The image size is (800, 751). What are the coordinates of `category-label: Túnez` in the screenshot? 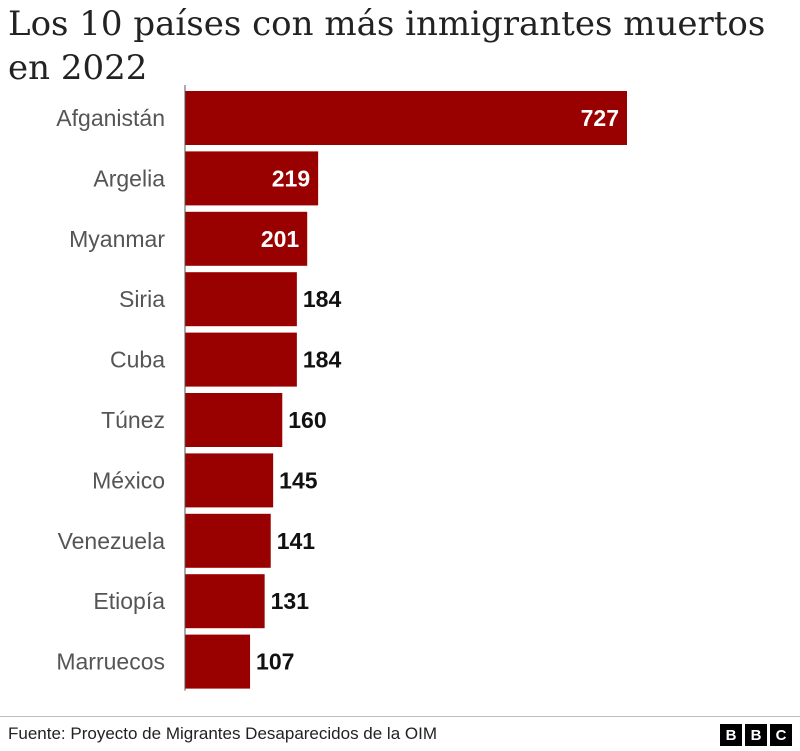 It's located at (133, 420).